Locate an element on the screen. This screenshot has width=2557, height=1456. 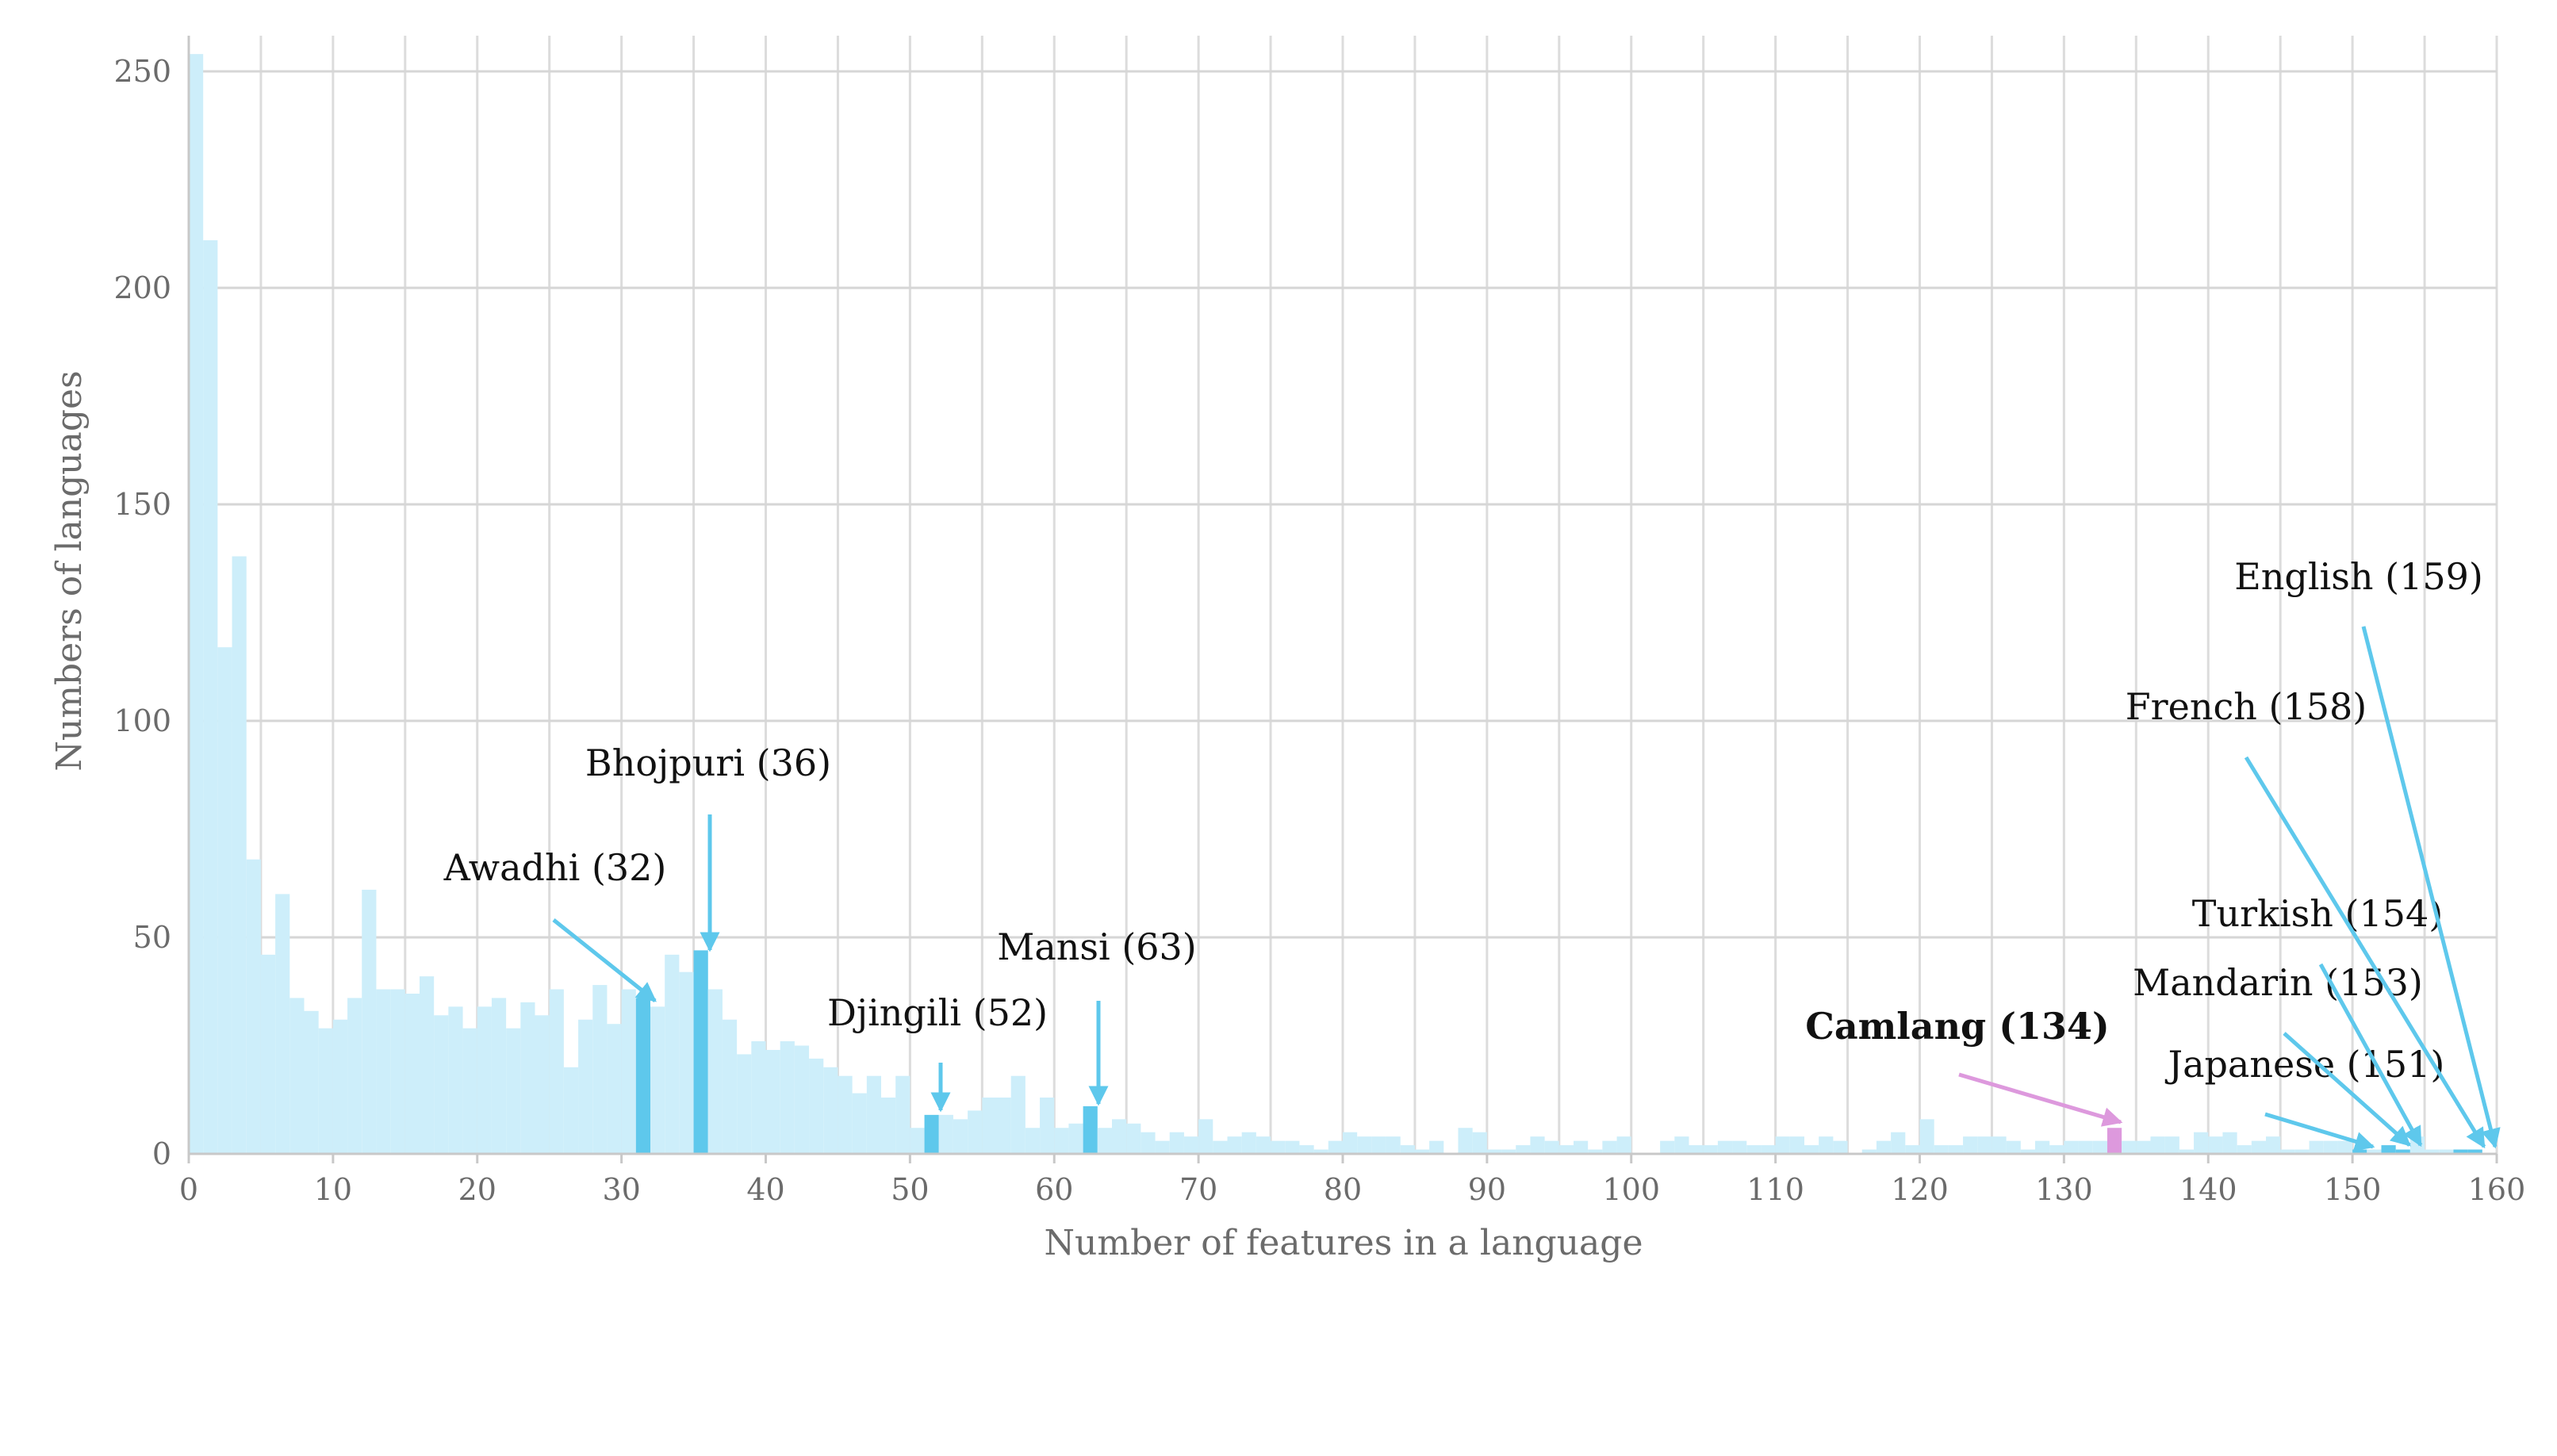
y-tick-label: 200 is located at coordinates (142, 287).